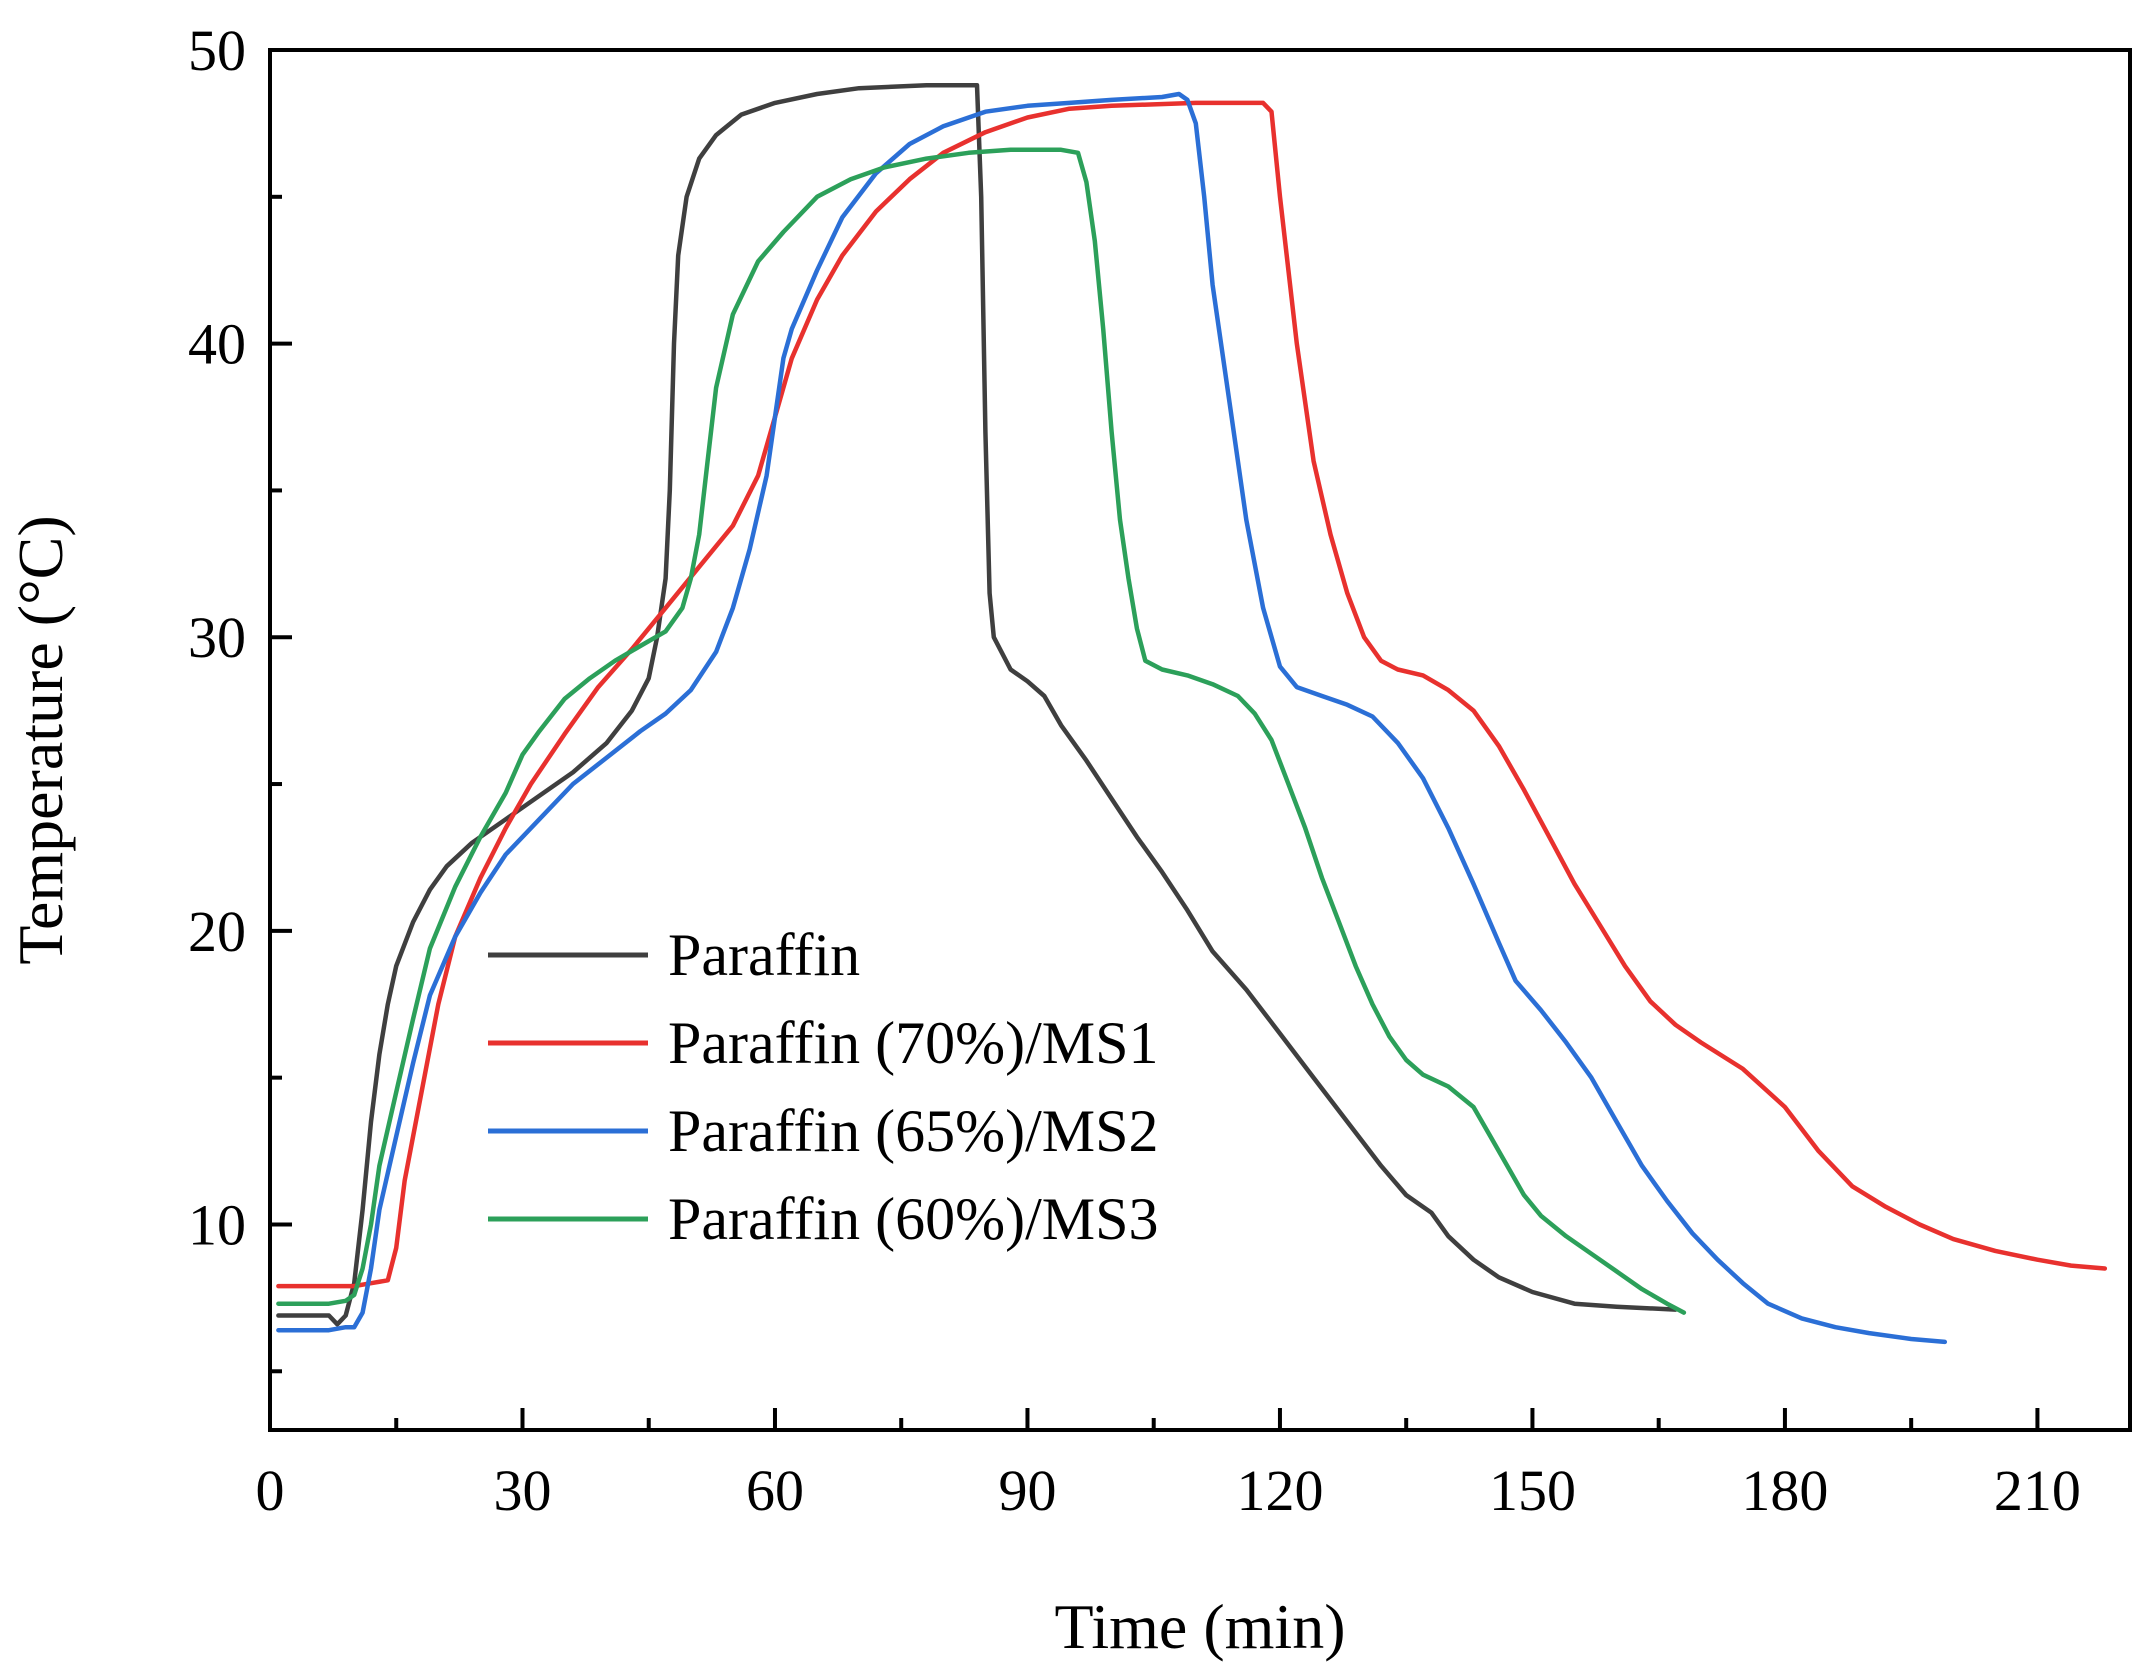  What do you see at coordinates (913, 1131) in the screenshot?
I see `legend-label-3: Paraffin (65%)/MS2` at bounding box center [913, 1131].